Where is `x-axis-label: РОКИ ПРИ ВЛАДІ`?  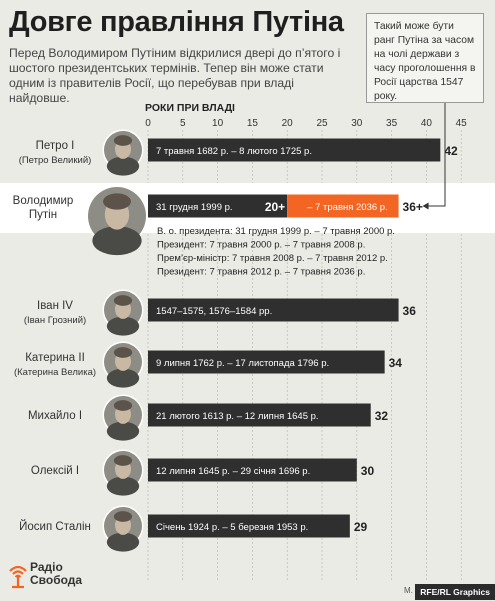
x-axis-label: РОКИ ПРИ ВЛАДІ is located at coordinates (190, 108).